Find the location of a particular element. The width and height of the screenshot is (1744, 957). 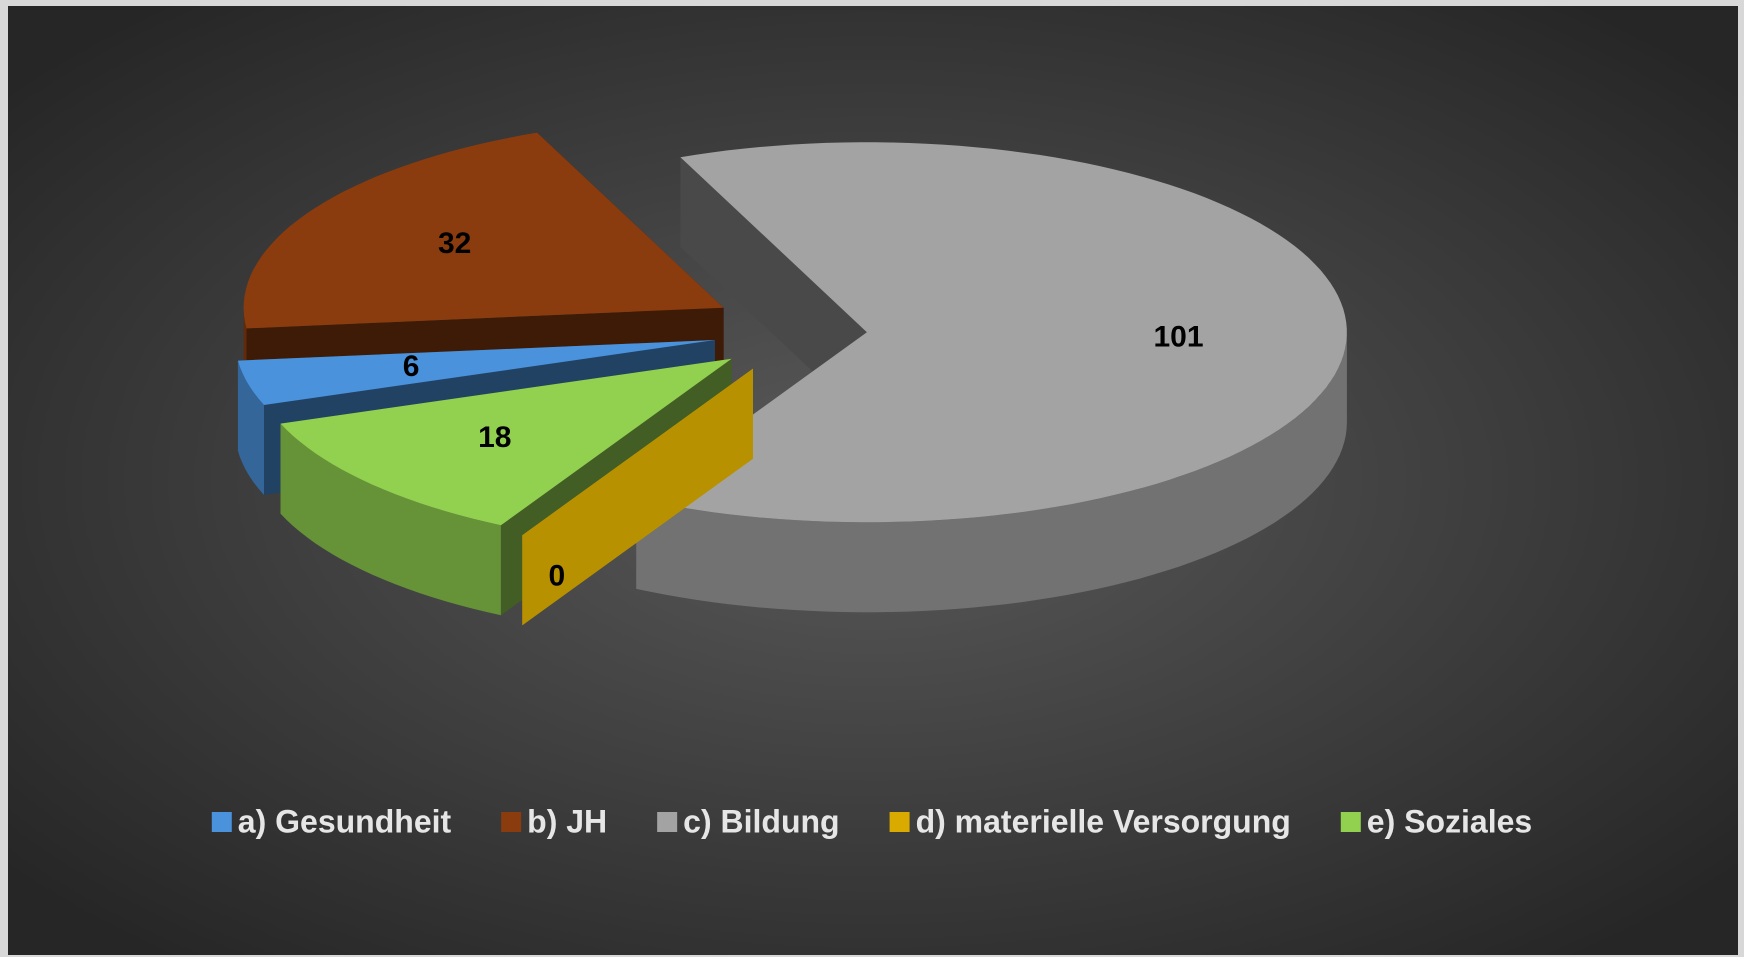

data-label: 6 is located at coordinates (411, 366).